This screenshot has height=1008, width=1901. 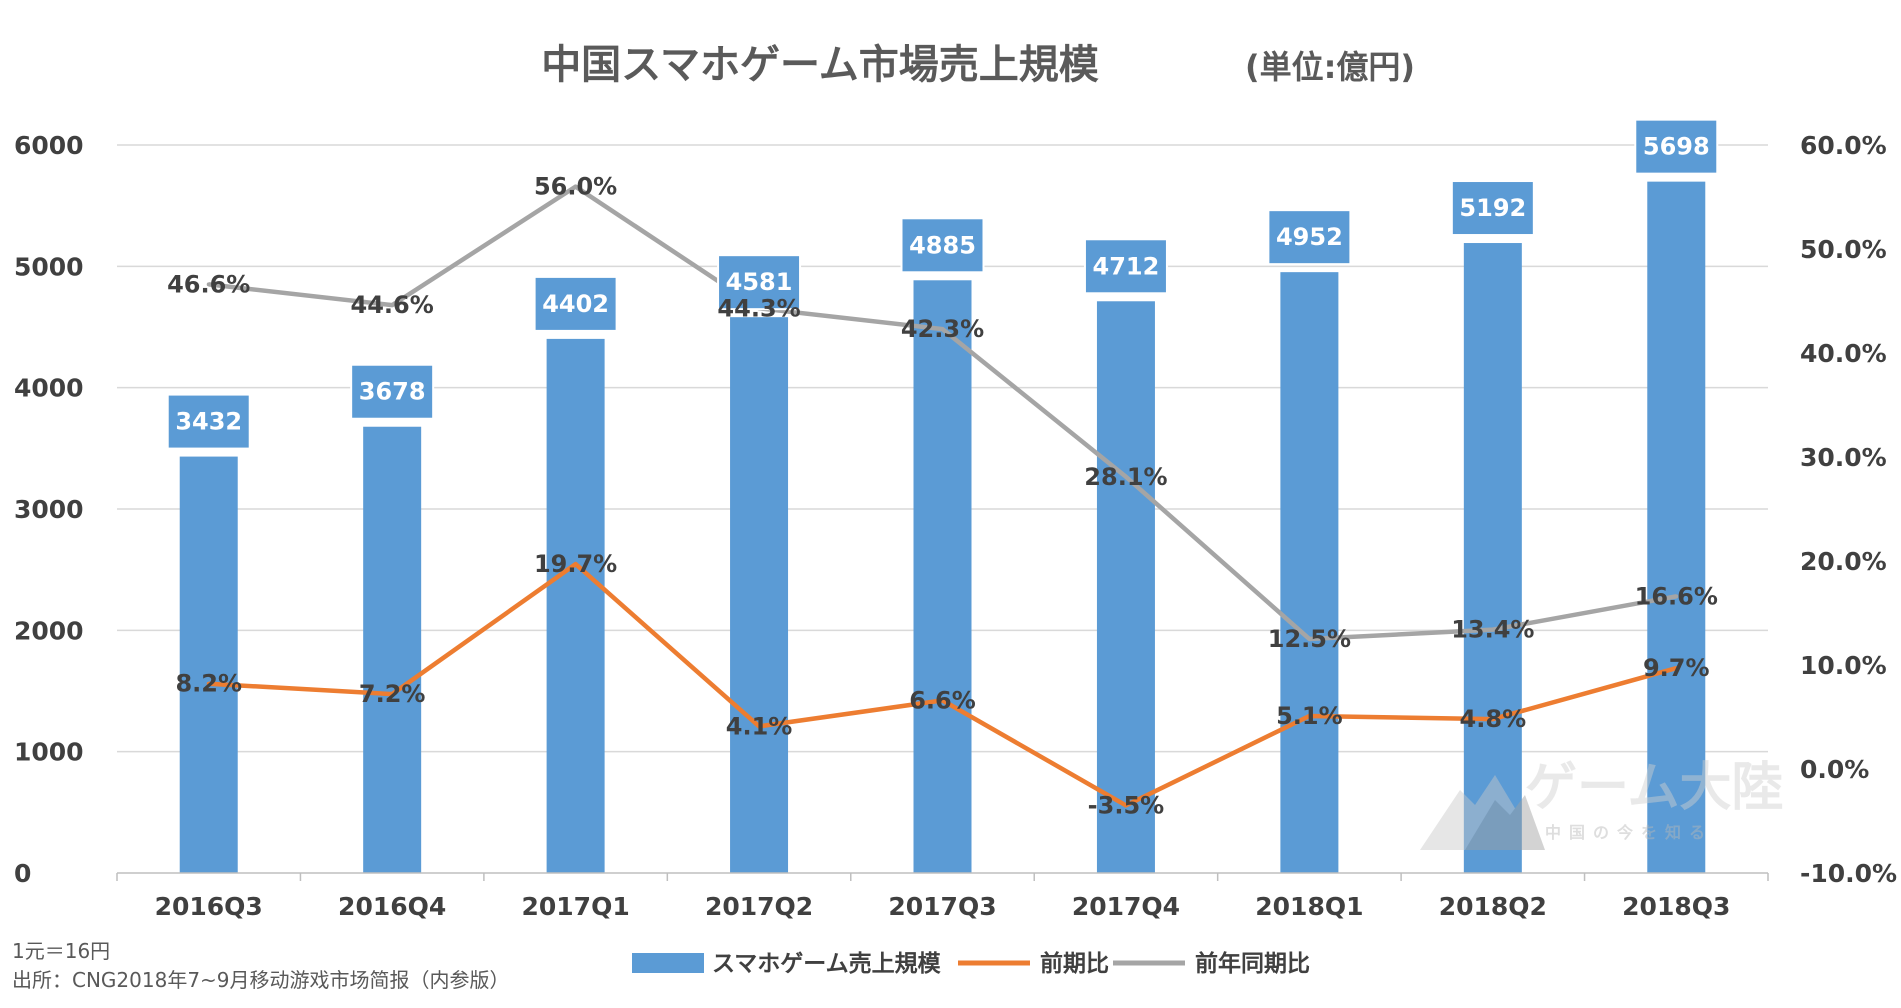 What do you see at coordinates (1330, 67) in the screenshot?
I see `unit-label: (単位:億円)` at bounding box center [1330, 67].